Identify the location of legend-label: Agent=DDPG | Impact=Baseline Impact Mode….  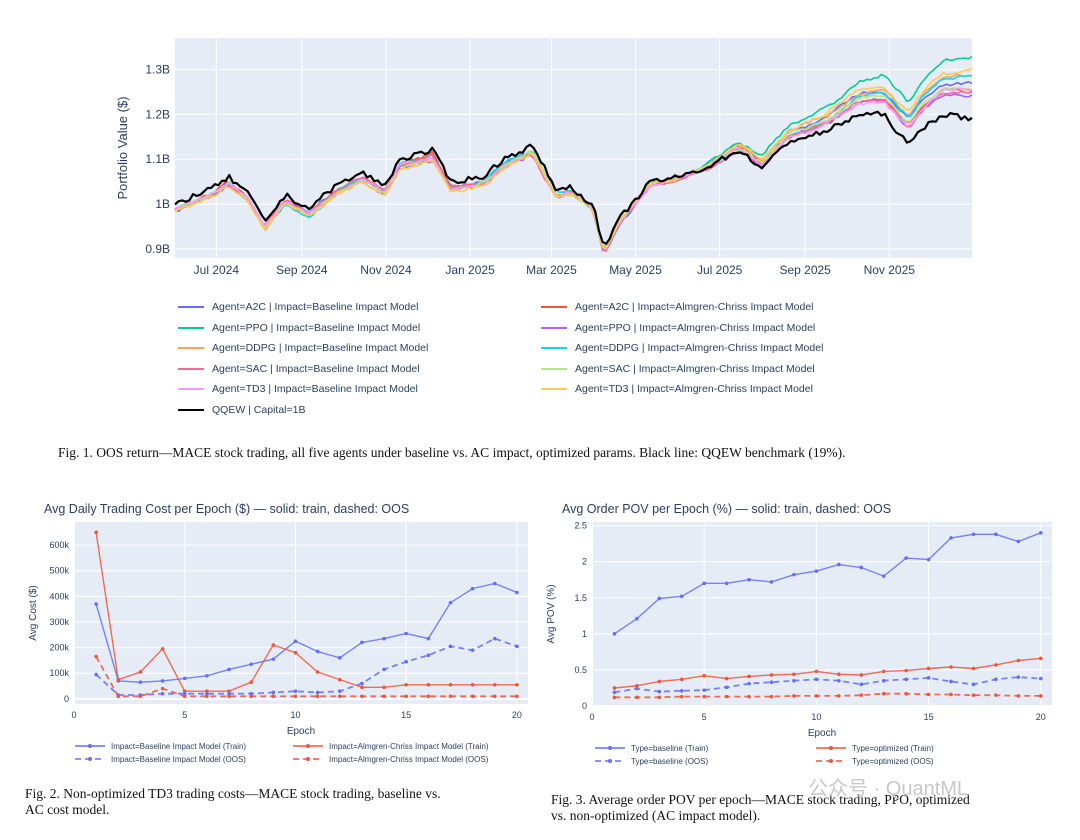
(320, 348).